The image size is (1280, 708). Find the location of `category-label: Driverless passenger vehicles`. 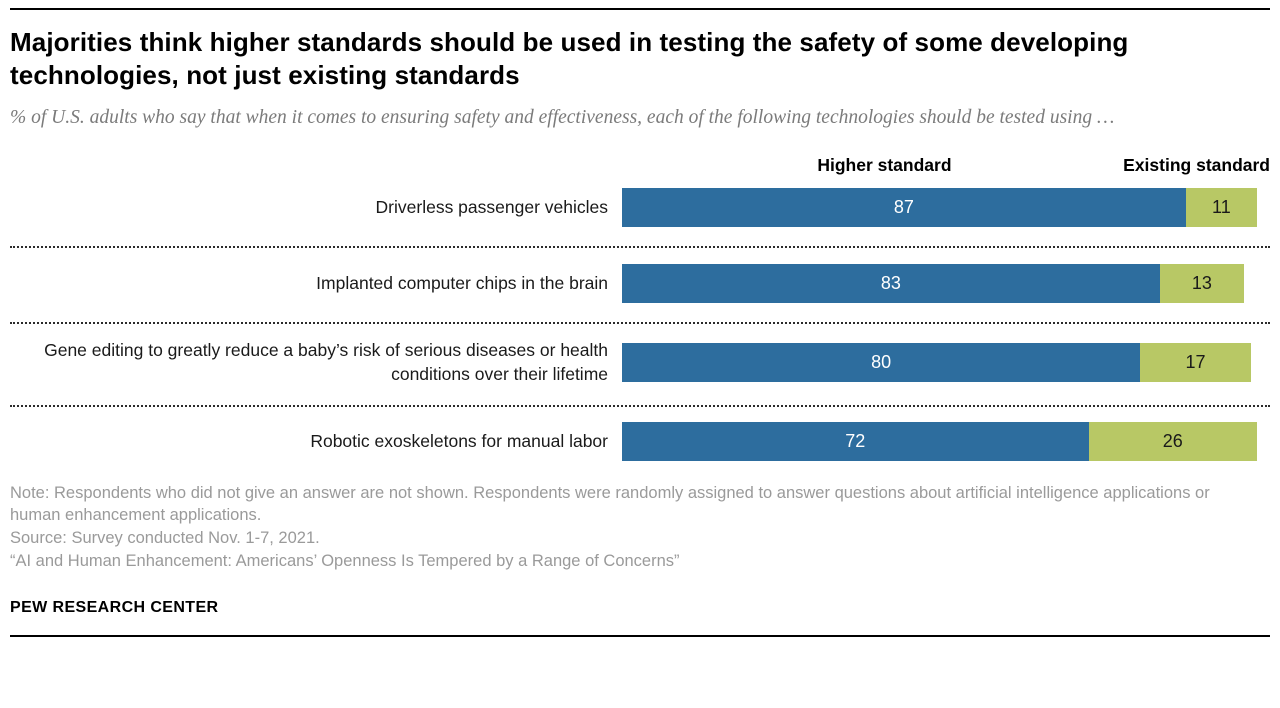

category-label: Driverless passenger vehicles is located at coordinates (491, 206).